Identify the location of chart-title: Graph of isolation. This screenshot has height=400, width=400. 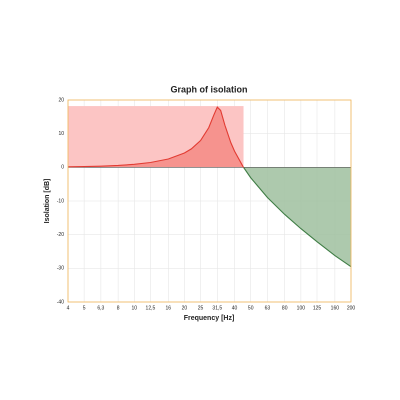
(208, 89).